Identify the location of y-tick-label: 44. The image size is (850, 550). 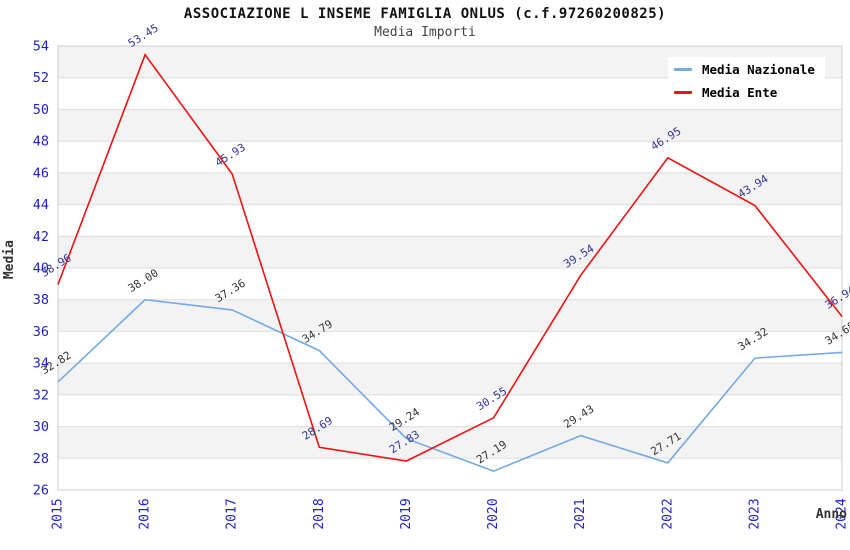
(41, 205).